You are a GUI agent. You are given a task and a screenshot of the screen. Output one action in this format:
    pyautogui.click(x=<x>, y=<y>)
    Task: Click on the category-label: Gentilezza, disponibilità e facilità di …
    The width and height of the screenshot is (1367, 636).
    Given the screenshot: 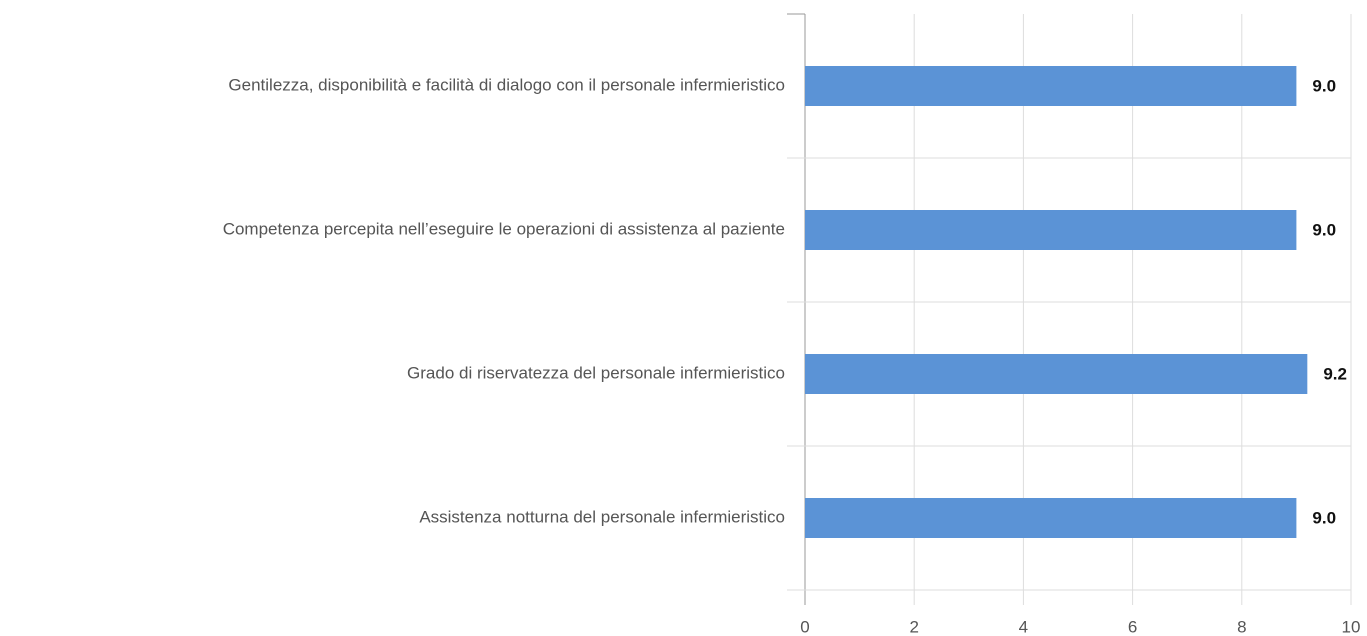 What is the action you would take?
    pyautogui.click(x=506, y=84)
    